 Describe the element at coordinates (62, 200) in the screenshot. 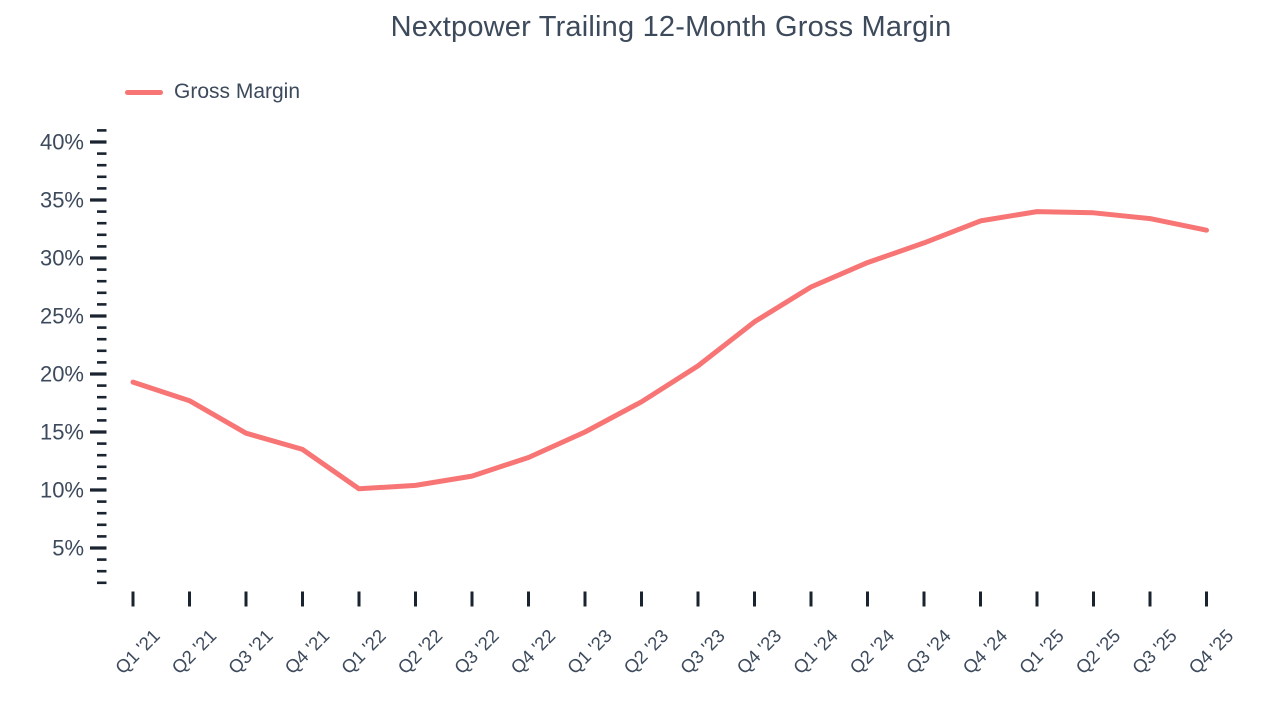

I see `y-axis-tick-label: 35%` at that location.